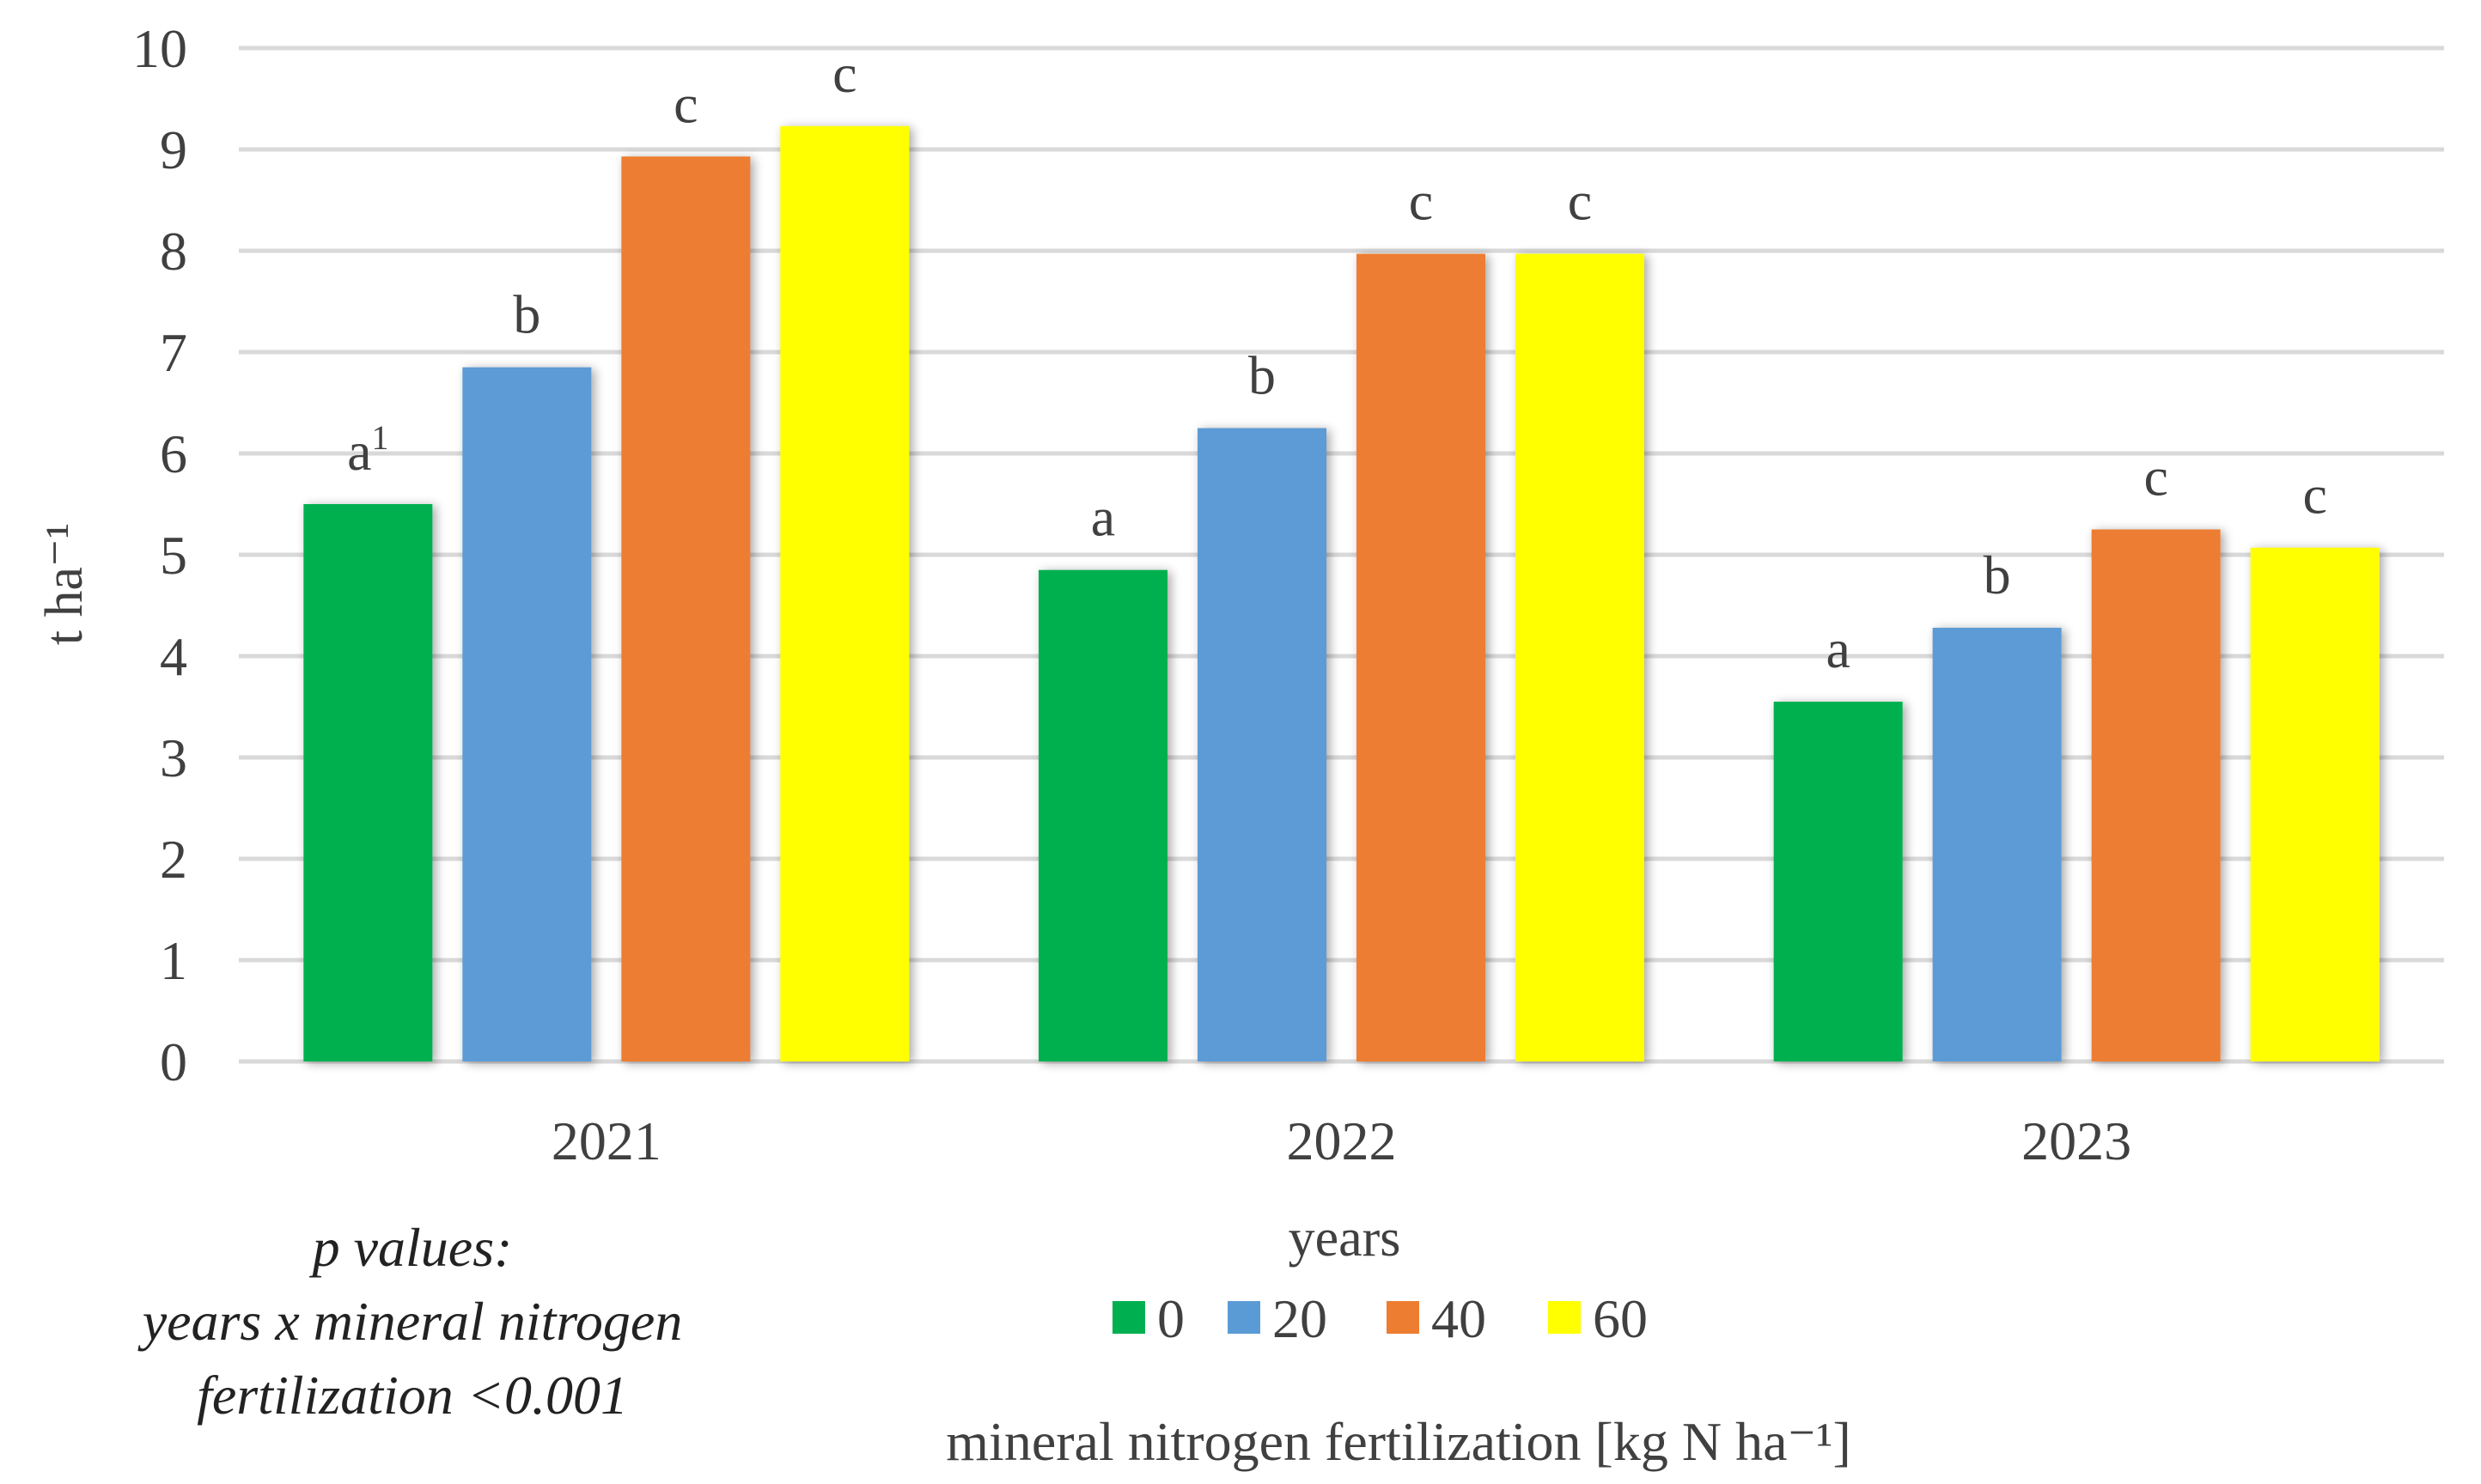 The height and width of the screenshot is (1484, 2481). Describe the element at coordinates (173, 251) in the screenshot. I see `y-tick-label: 8` at that location.